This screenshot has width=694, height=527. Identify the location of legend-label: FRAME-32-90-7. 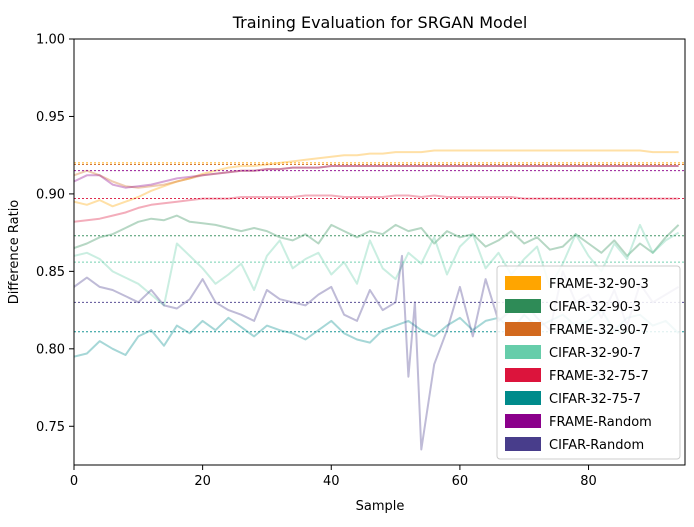
(599, 330).